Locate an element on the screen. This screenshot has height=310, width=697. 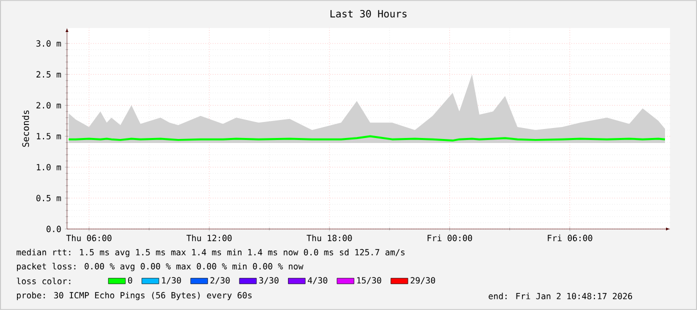
legend-title: loss color: is located at coordinates (43, 281).